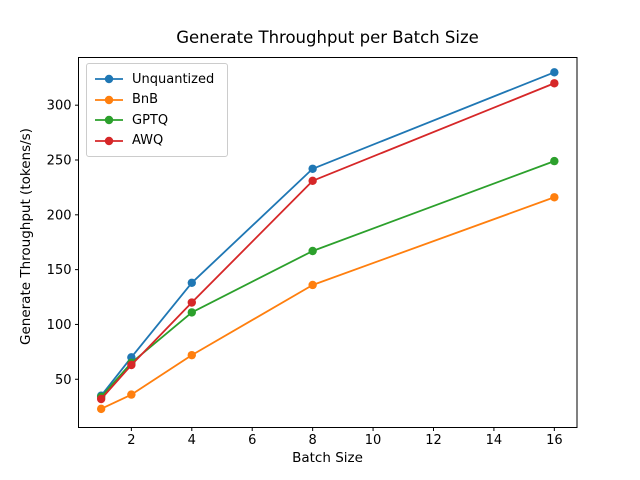 Image resolution: width=640 pixels, height=480 pixels. What do you see at coordinates (59, 106) in the screenshot?
I see `y-tick-label: 300` at bounding box center [59, 106].